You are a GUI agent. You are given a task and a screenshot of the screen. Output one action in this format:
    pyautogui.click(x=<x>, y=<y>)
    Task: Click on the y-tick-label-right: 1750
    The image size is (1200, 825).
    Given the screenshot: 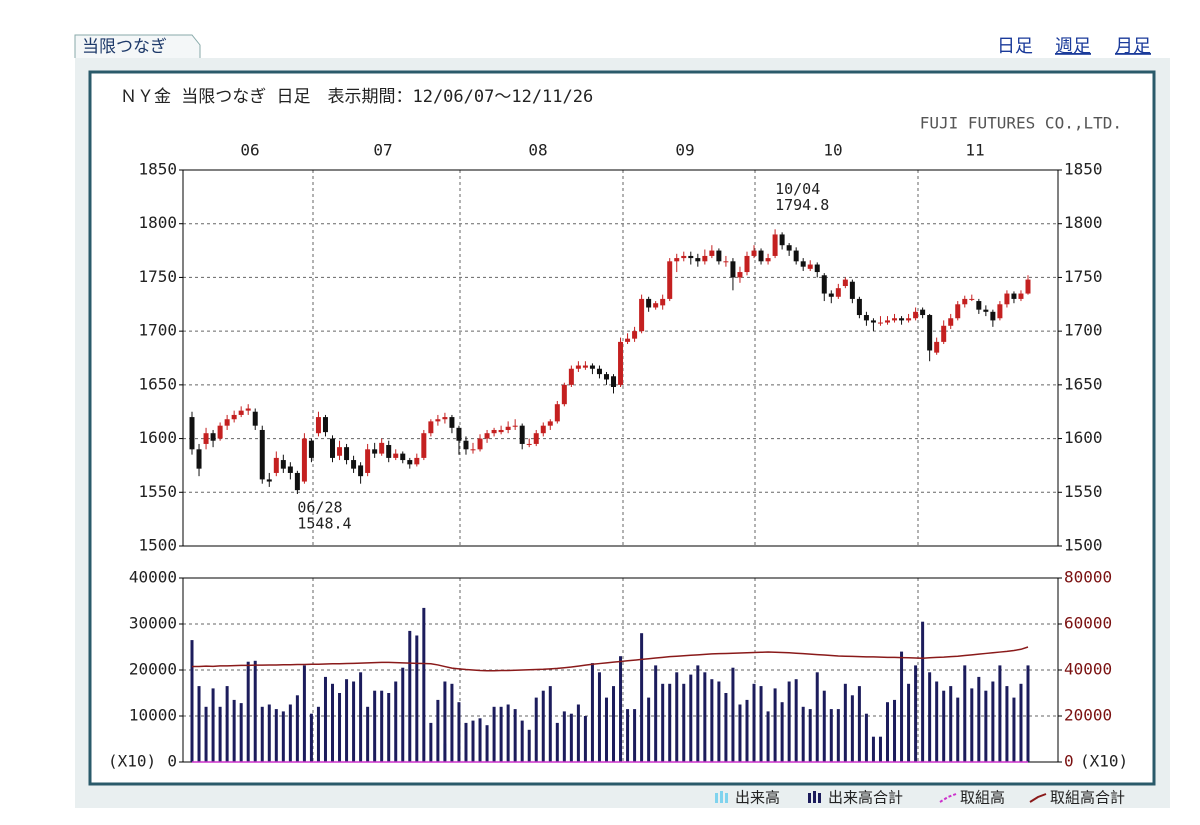 What is the action you would take?
    pyautogui.click(x=1083, y=276)
    